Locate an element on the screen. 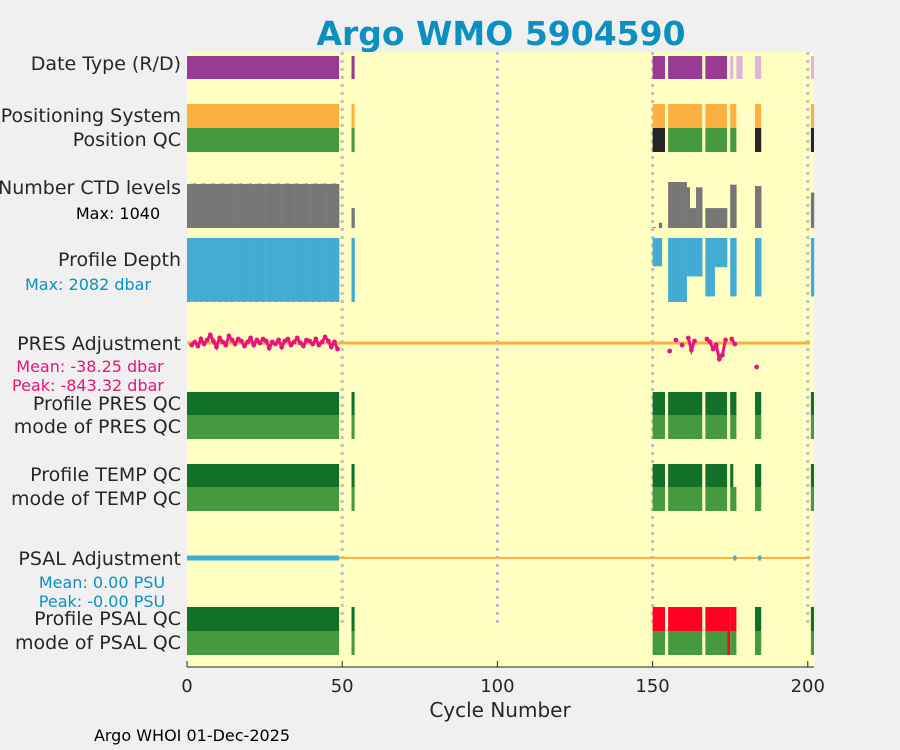 The height and width of the screenshot is (750, 900). psal-peak-label: Peak: -0.00 PSU is located at coordinates (102, 601).